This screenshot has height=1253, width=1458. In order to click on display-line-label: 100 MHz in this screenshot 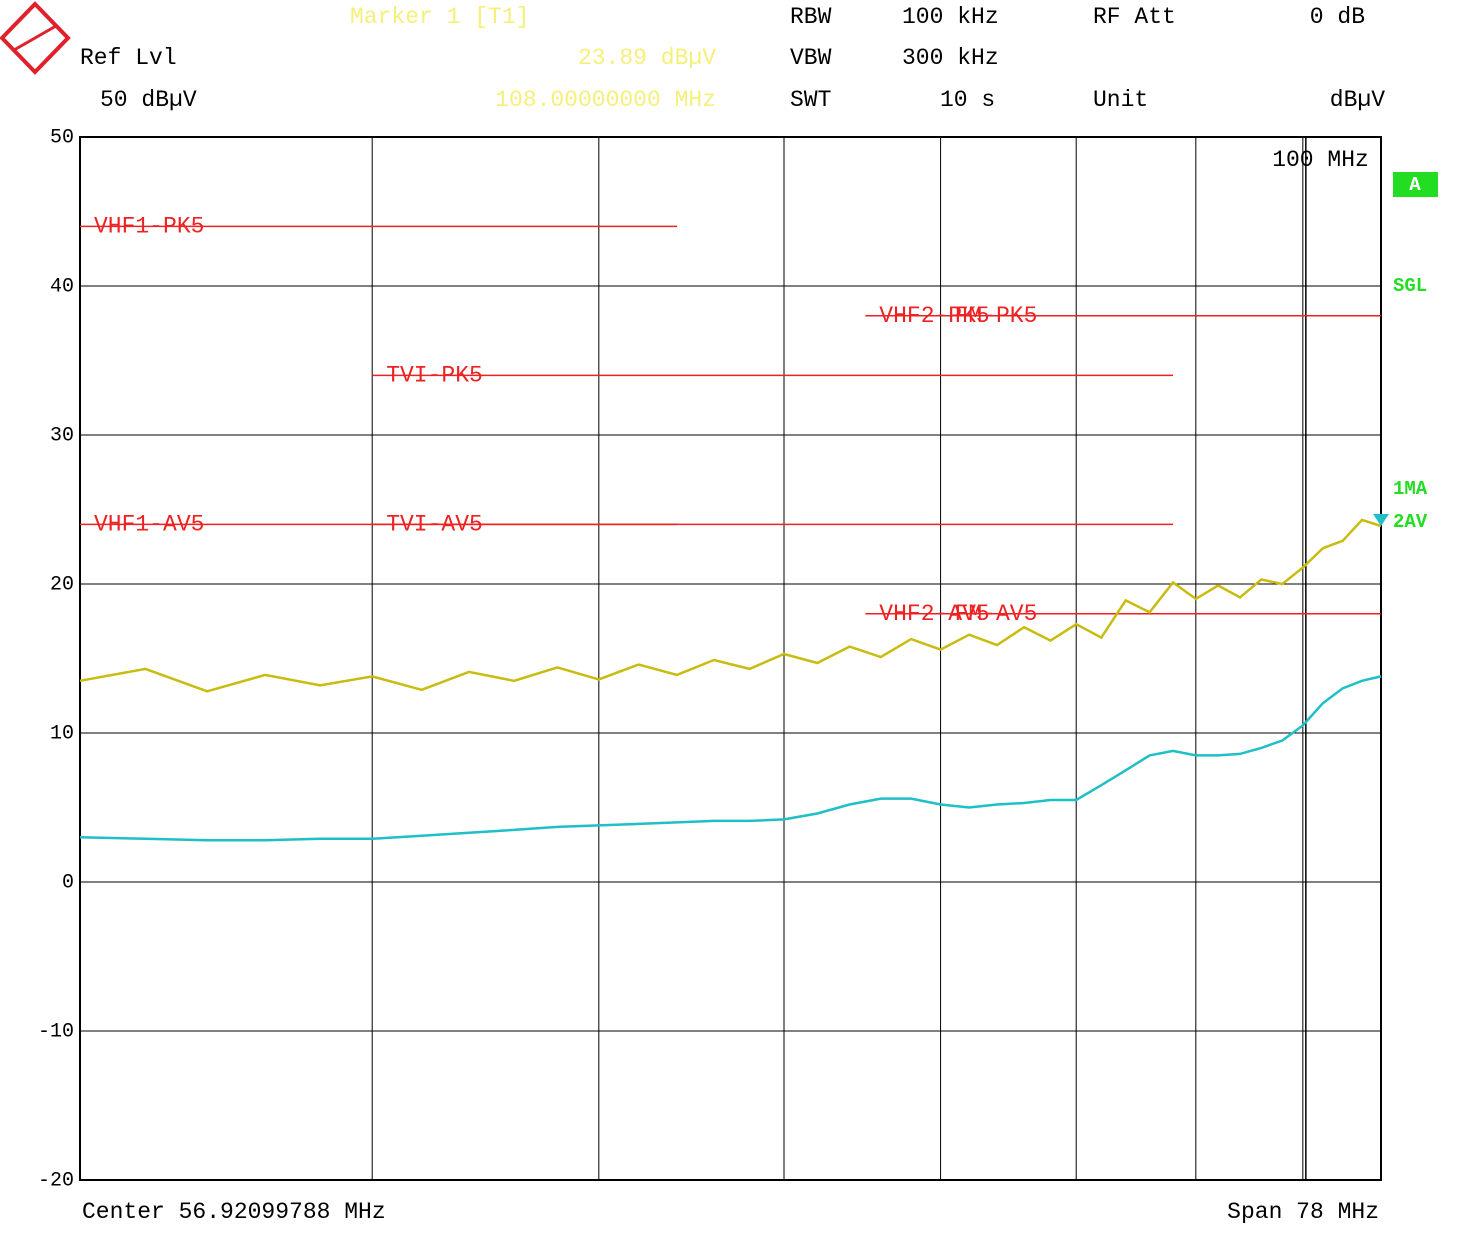, I will do `click(1320, 160)`.